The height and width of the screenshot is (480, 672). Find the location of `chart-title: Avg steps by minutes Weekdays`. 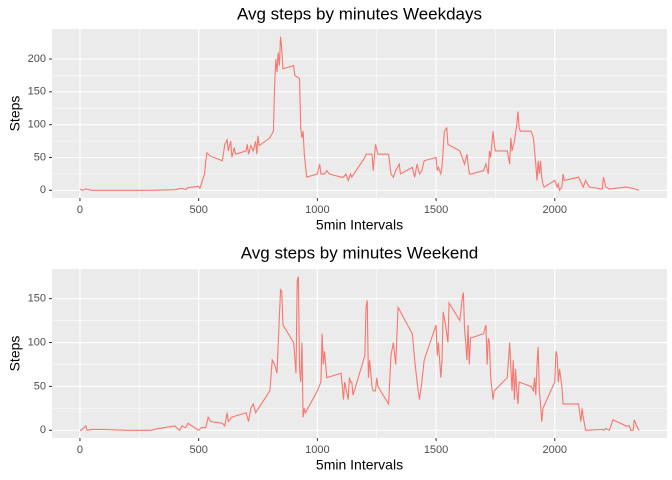

chart-title: Avg steps by minutes Weekdays is located at coordinates (359, 13).